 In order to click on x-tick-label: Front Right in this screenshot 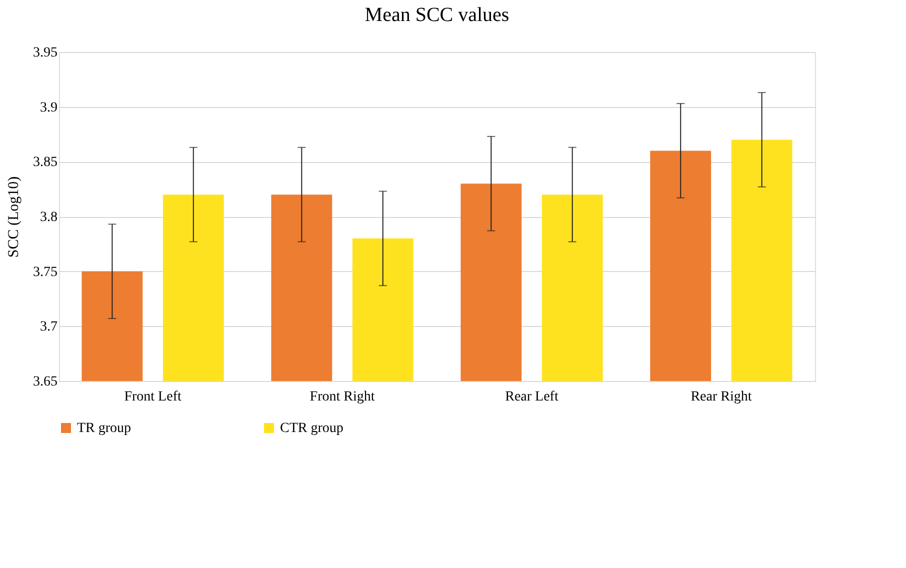, I will do `click(342, 397)`.